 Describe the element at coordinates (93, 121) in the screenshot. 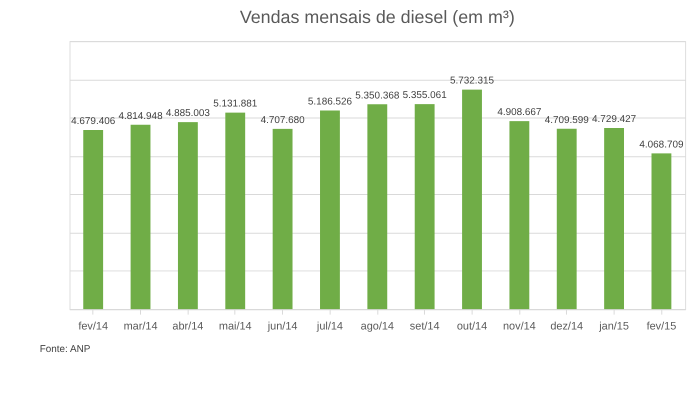

I see `data-label: 4.679.406` at that location.